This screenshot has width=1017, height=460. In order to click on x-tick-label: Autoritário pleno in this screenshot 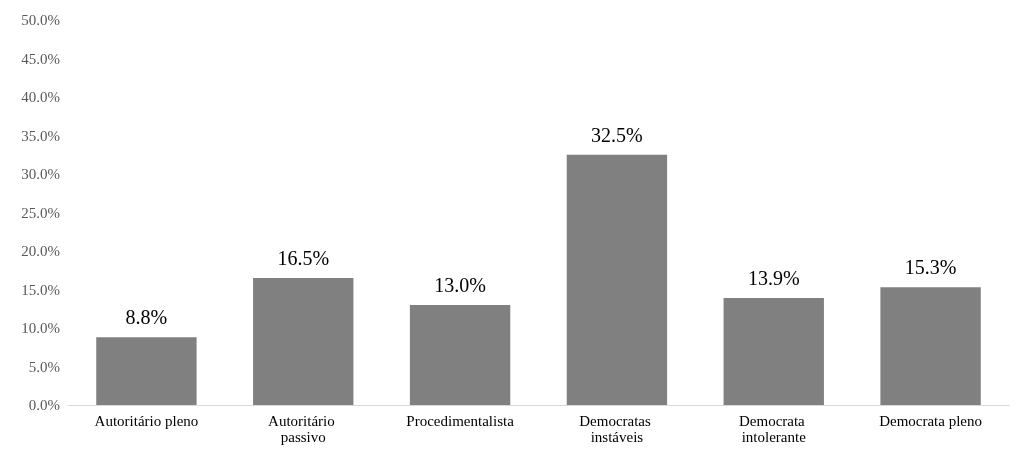, I will do `click(146, 421)`.